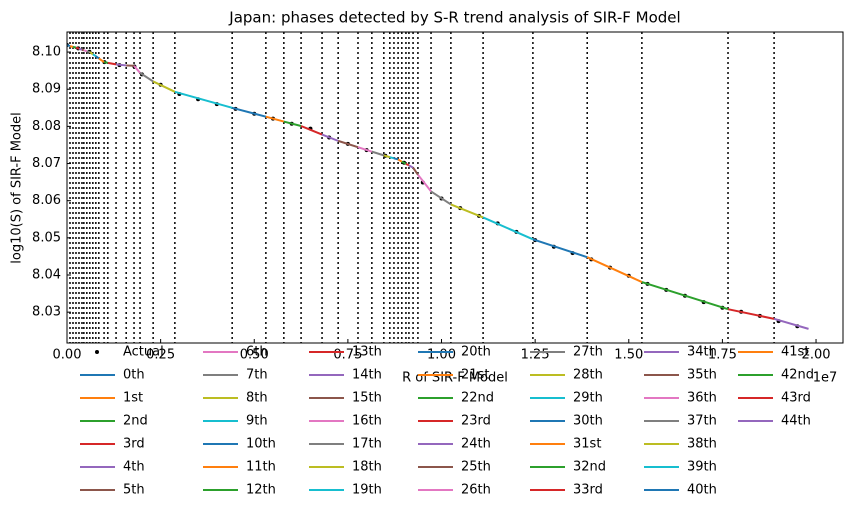 The image size is (853, 512). Describe the element at coordinates (797, 375) in the screenshot. I see `legend-label: 42nd` at that location.